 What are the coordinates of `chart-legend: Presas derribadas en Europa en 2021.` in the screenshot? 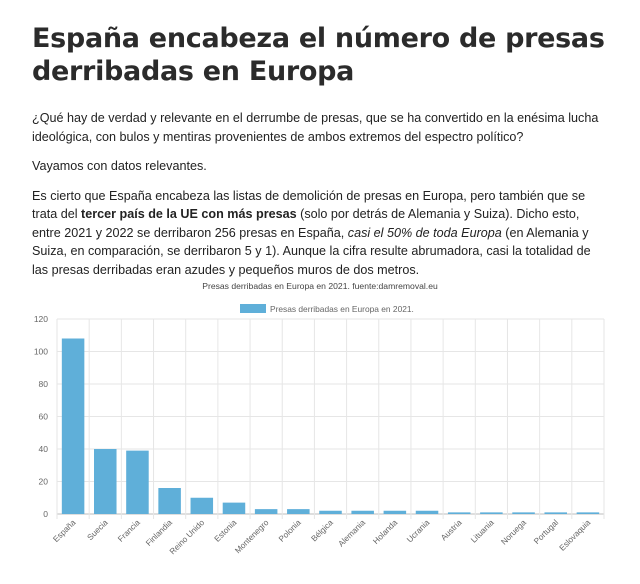 It's located at (327, 309).